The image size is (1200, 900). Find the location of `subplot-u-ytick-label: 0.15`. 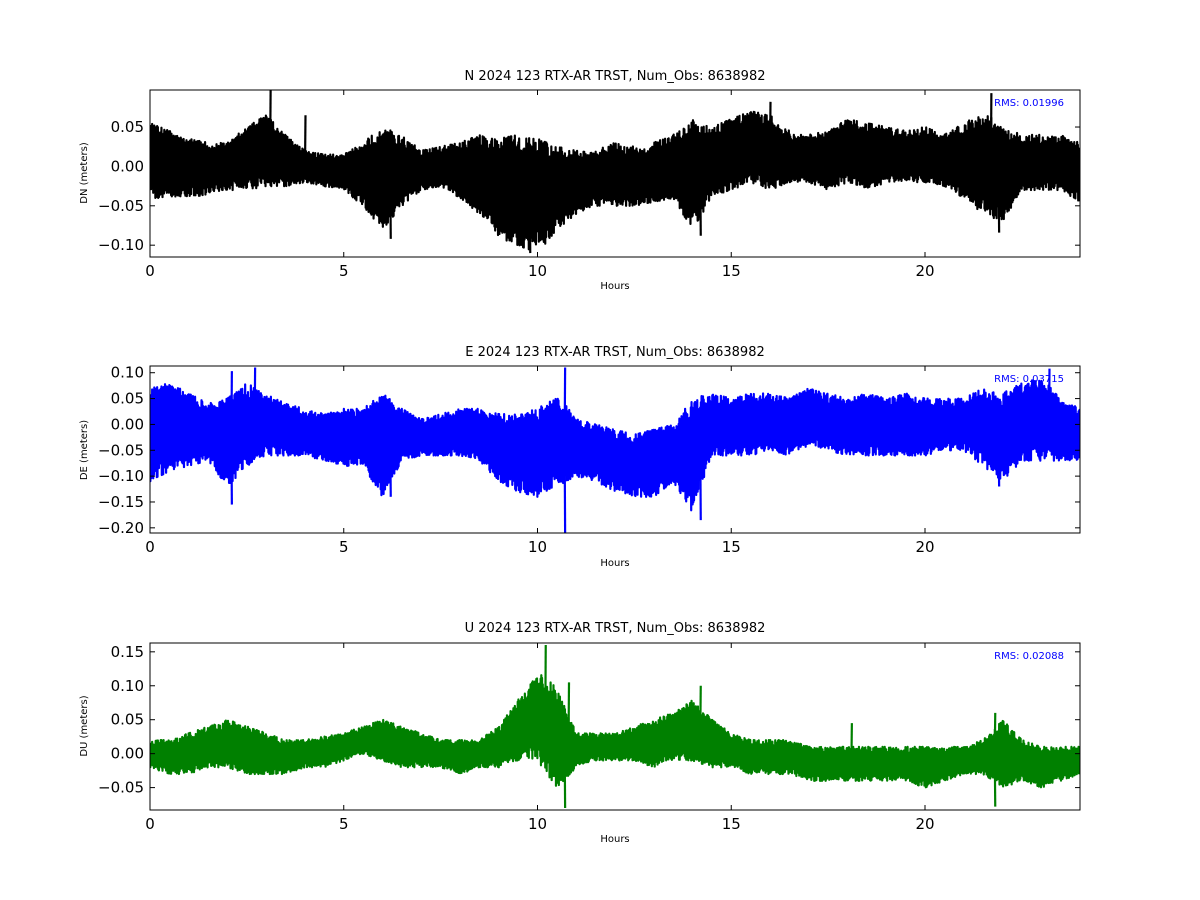

subplot-u-ytick-label: 0.15 is located at coordinates (127, 652).